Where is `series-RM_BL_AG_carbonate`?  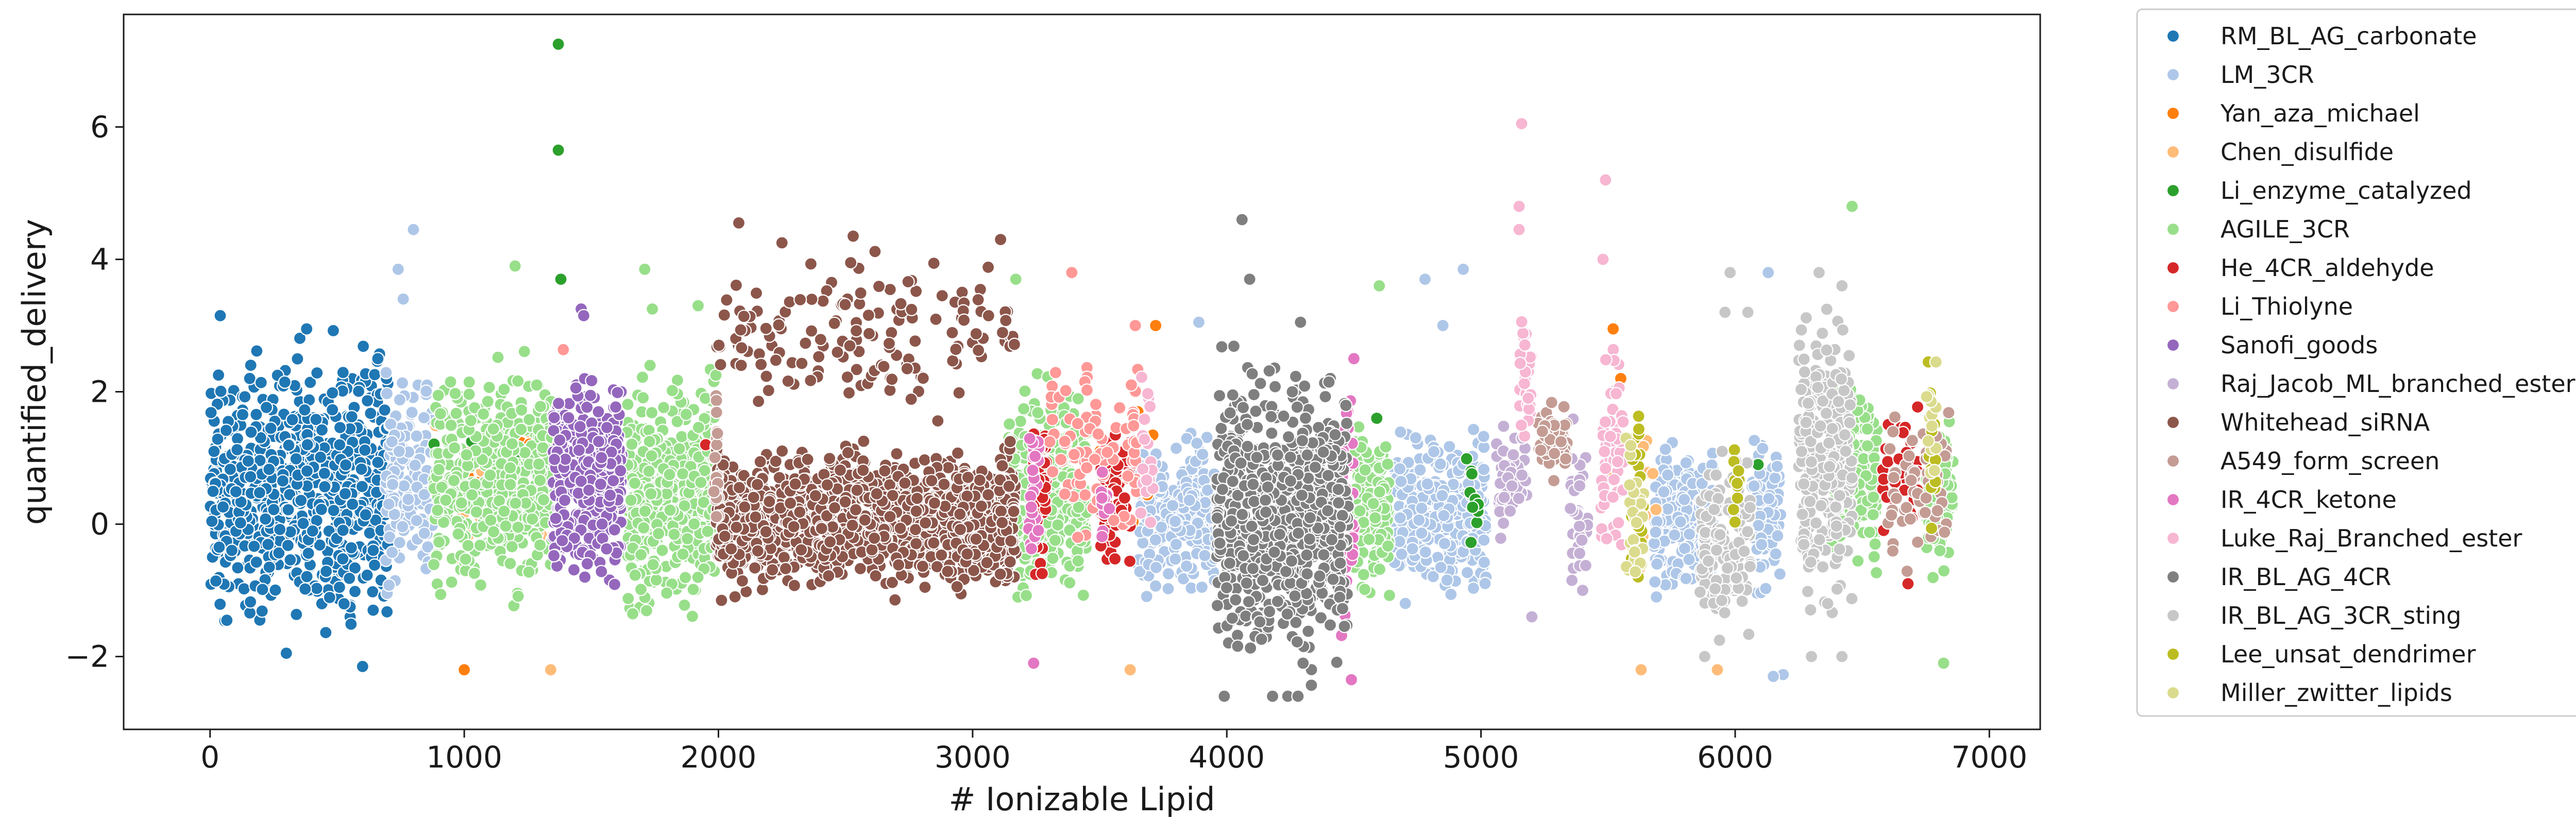
series-RM_BL_AG_carbonate is located at coordinates (299, 492).